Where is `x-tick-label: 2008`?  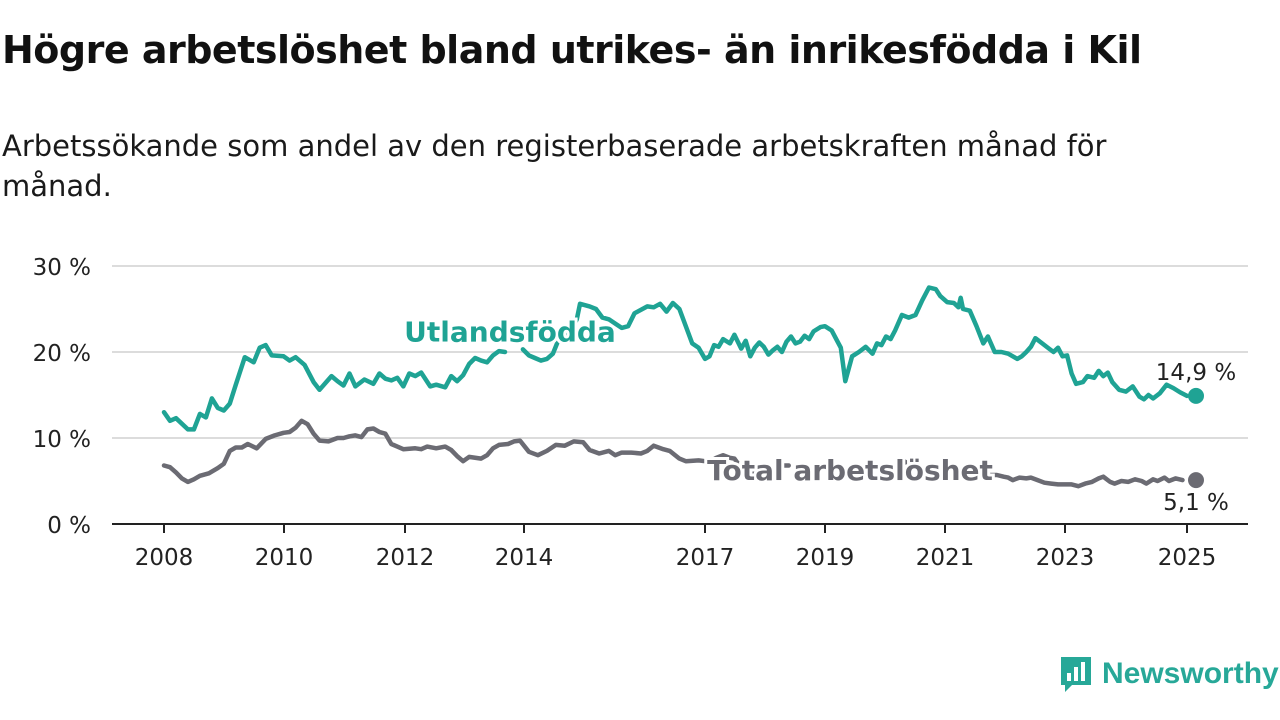 x-tick-label: 2008 is located at coordinates (164, 558).